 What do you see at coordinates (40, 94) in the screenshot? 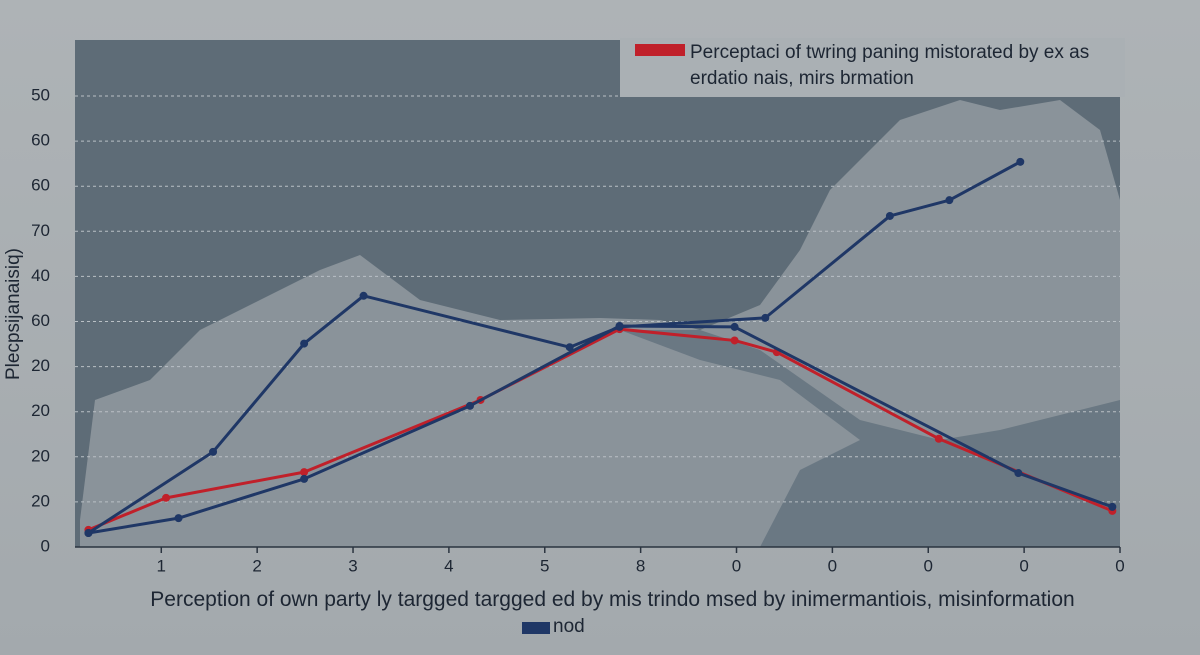
I see `y-tick-label: 50` at bounding box center [40, 94].